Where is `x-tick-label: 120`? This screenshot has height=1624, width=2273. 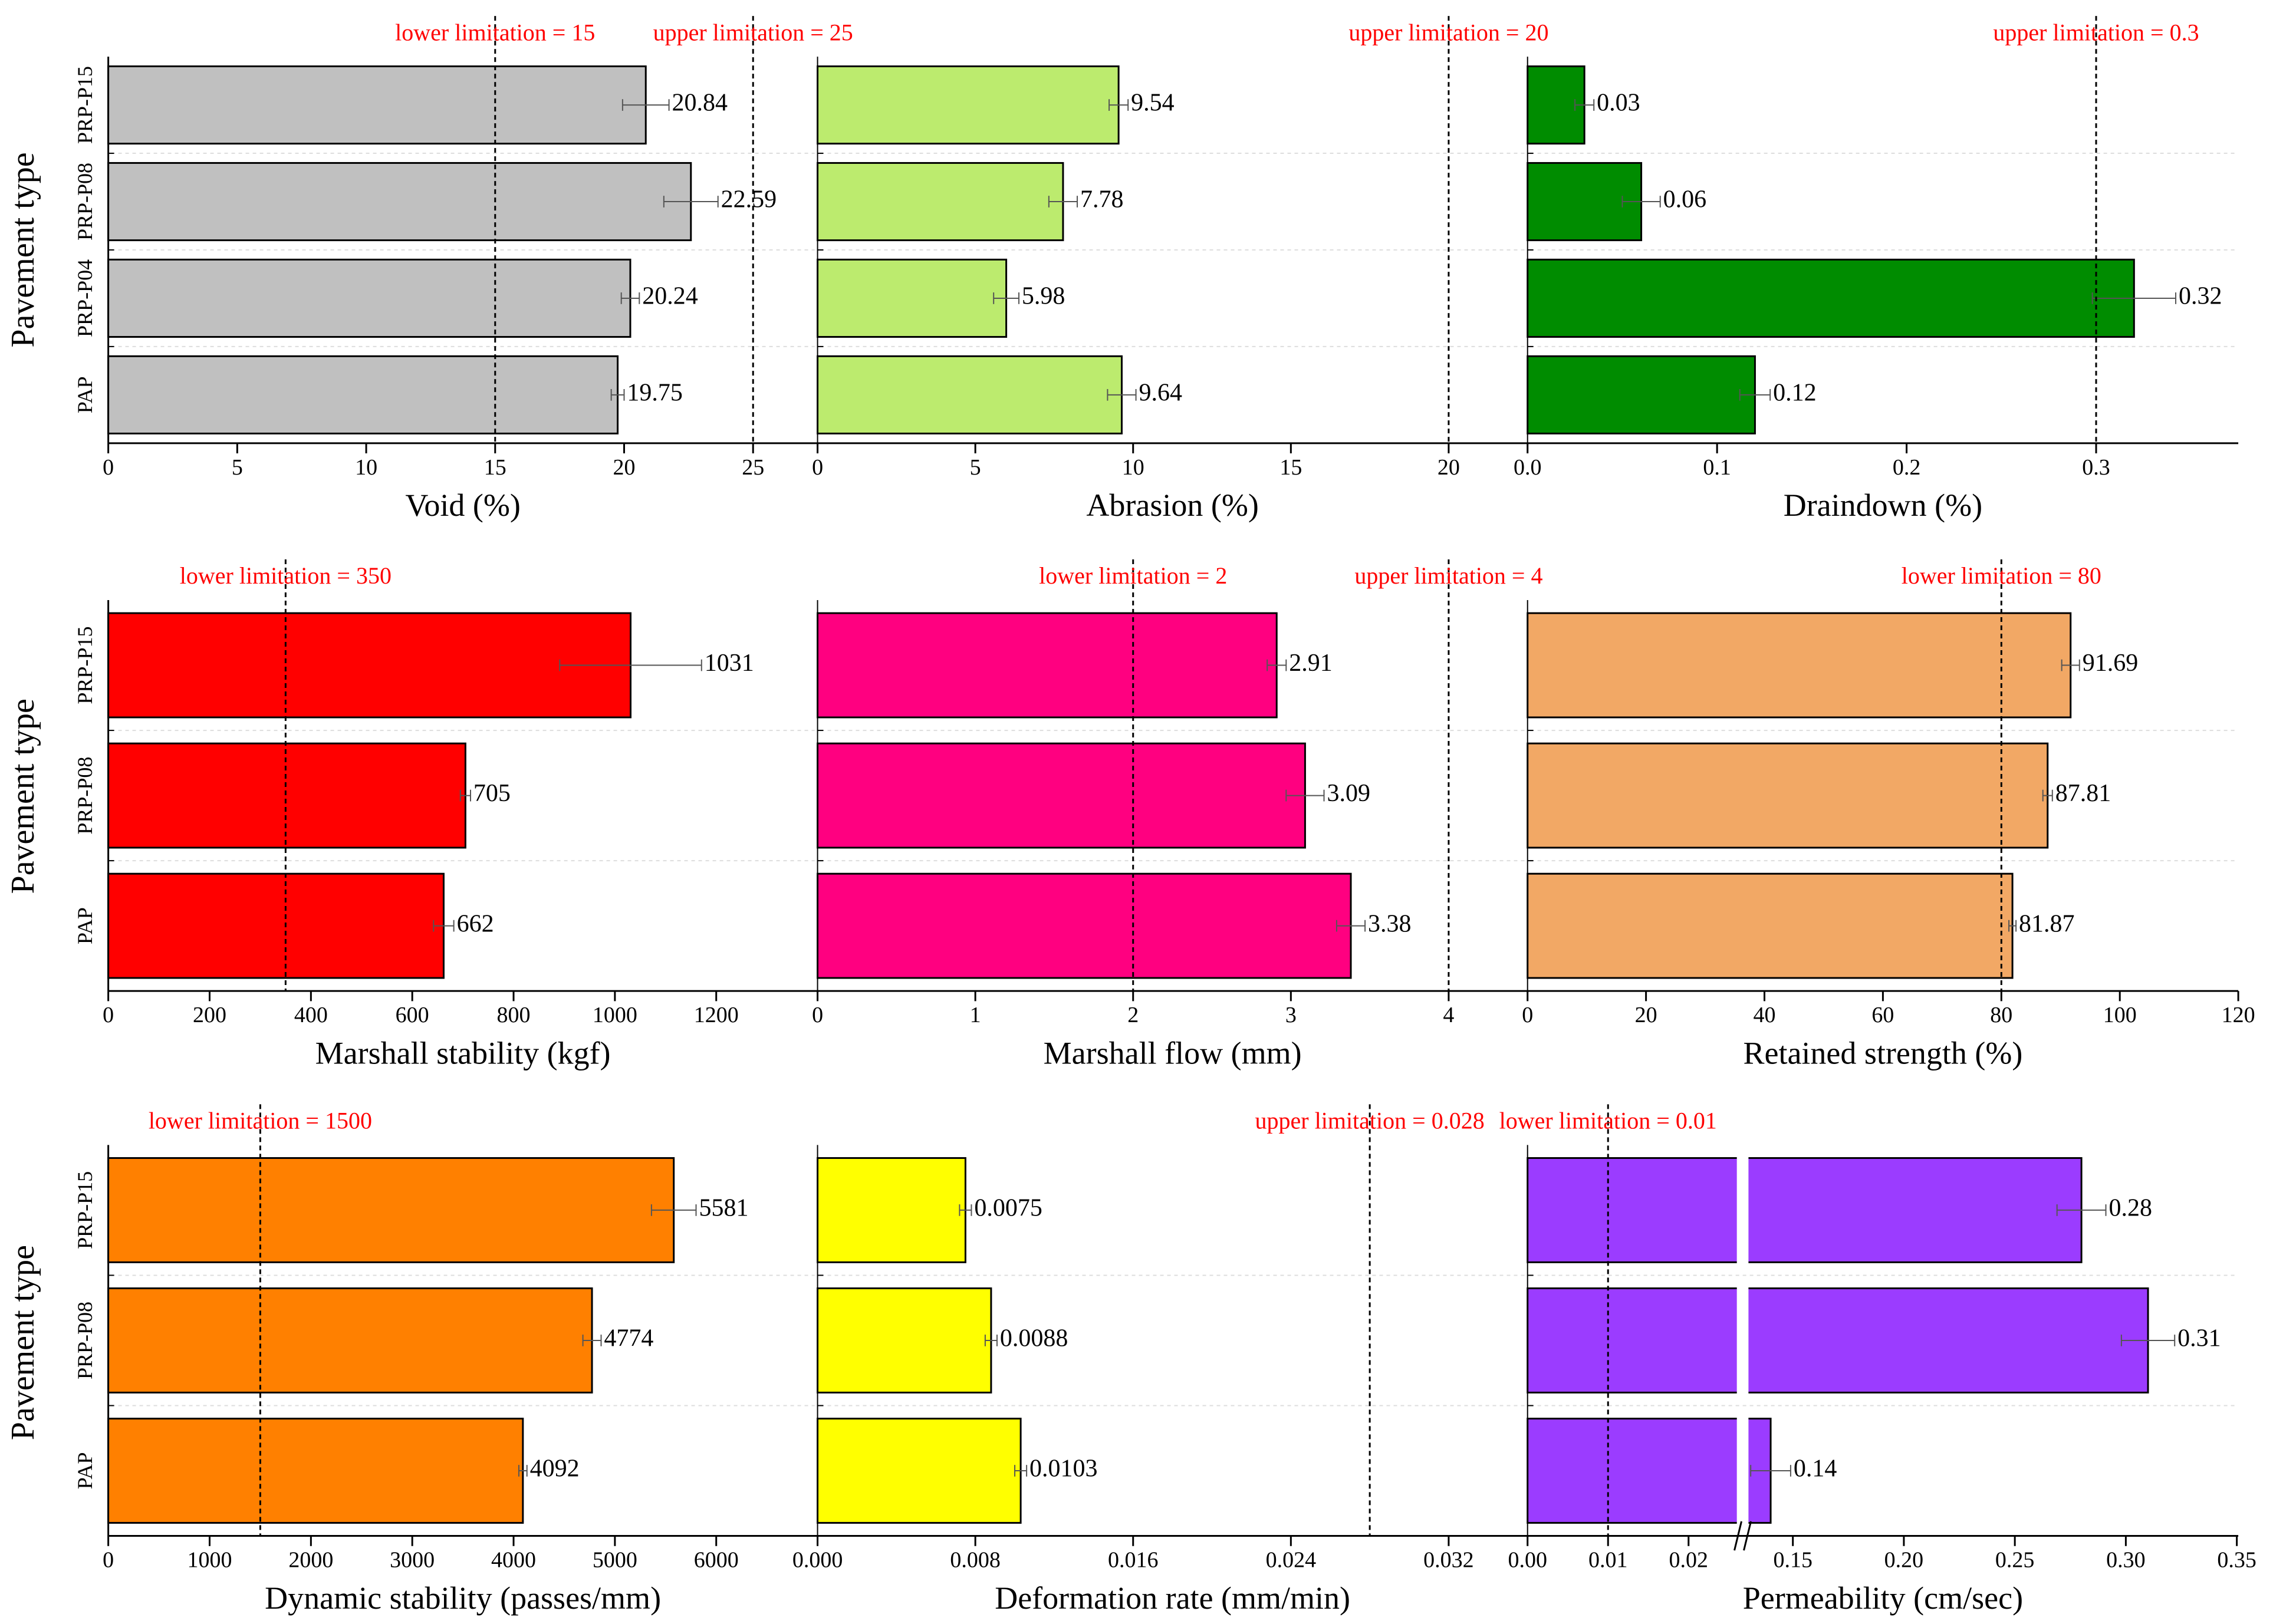 x-tick-label: 120 is located at coordinates (2238, 1015).